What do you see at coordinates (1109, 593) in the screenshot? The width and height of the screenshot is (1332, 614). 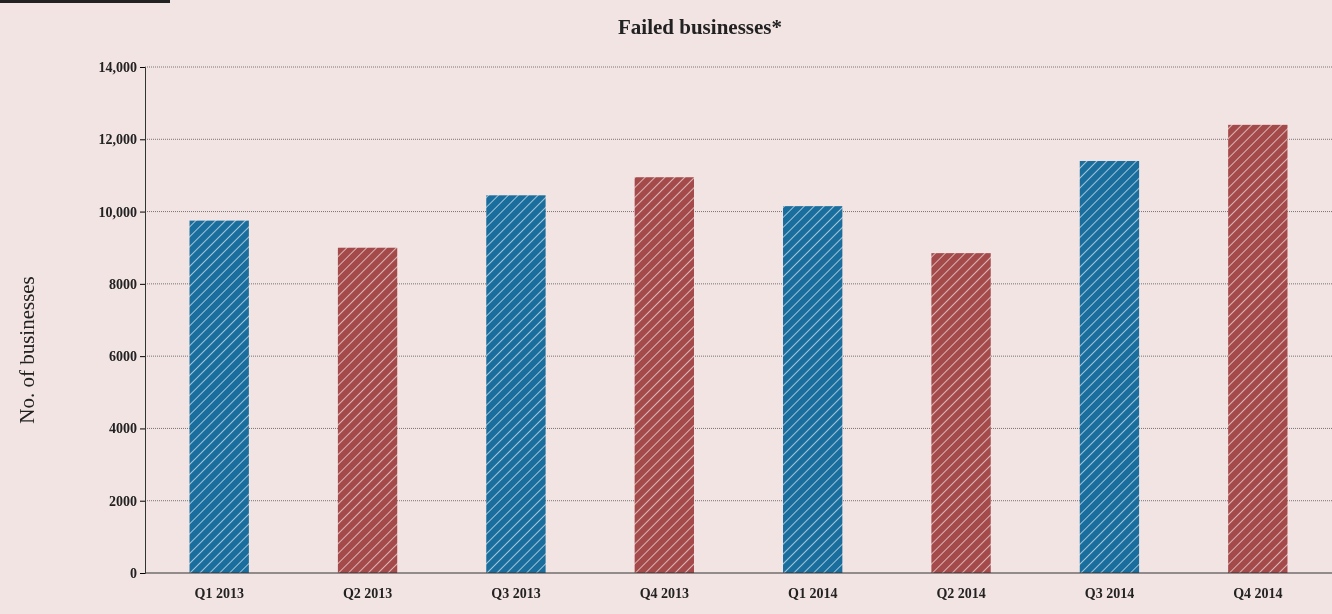 I see `x-tick-label: Q3 2014` at bounding box center [1109, 593].